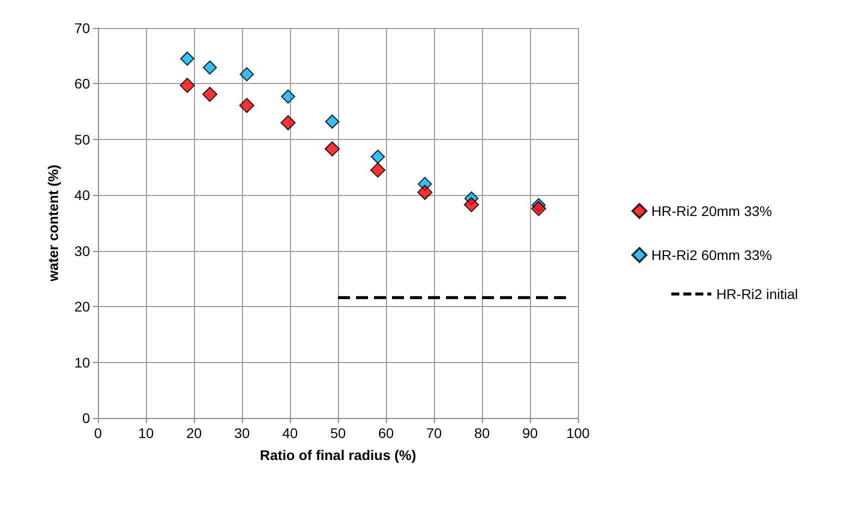 Image resolution: width=841 pixels, height=506 pixels. Describe the element at coordinates (146, 433) in the screenshot. I see `x-tick-label: 10` at that location.